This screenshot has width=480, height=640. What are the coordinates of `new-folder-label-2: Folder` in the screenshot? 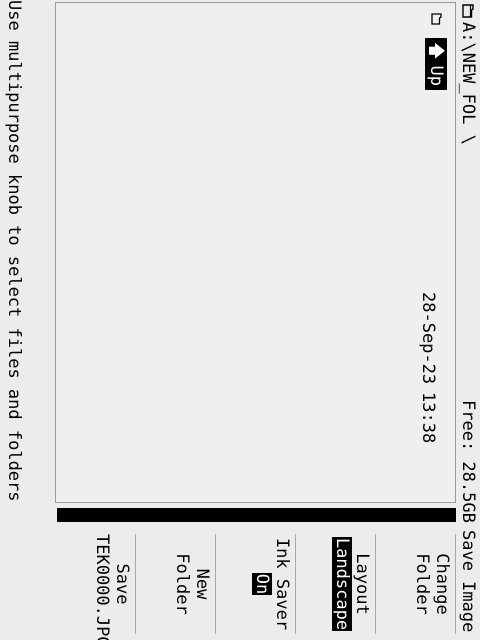 It's located at (182, 584).